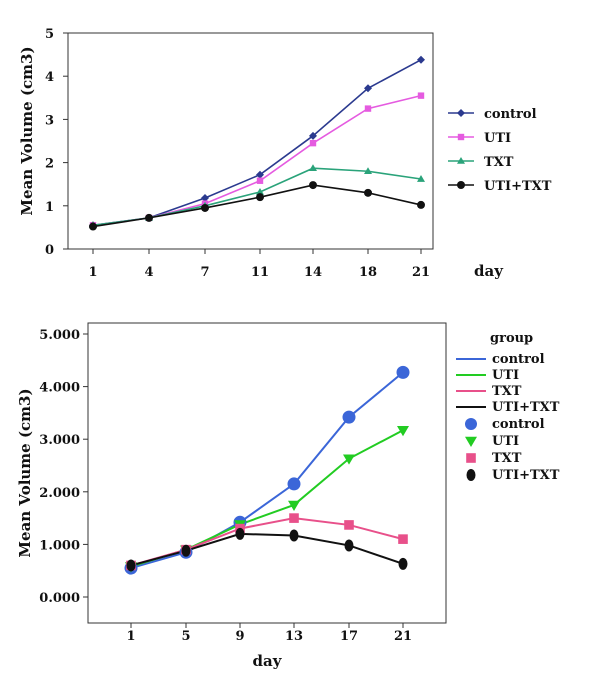 The height and width of the screenshot is (683, 600). Describe the element at coordinates (92, 272) in the screenshot. I see `chart-1-x-tick-label: 1` at that location.